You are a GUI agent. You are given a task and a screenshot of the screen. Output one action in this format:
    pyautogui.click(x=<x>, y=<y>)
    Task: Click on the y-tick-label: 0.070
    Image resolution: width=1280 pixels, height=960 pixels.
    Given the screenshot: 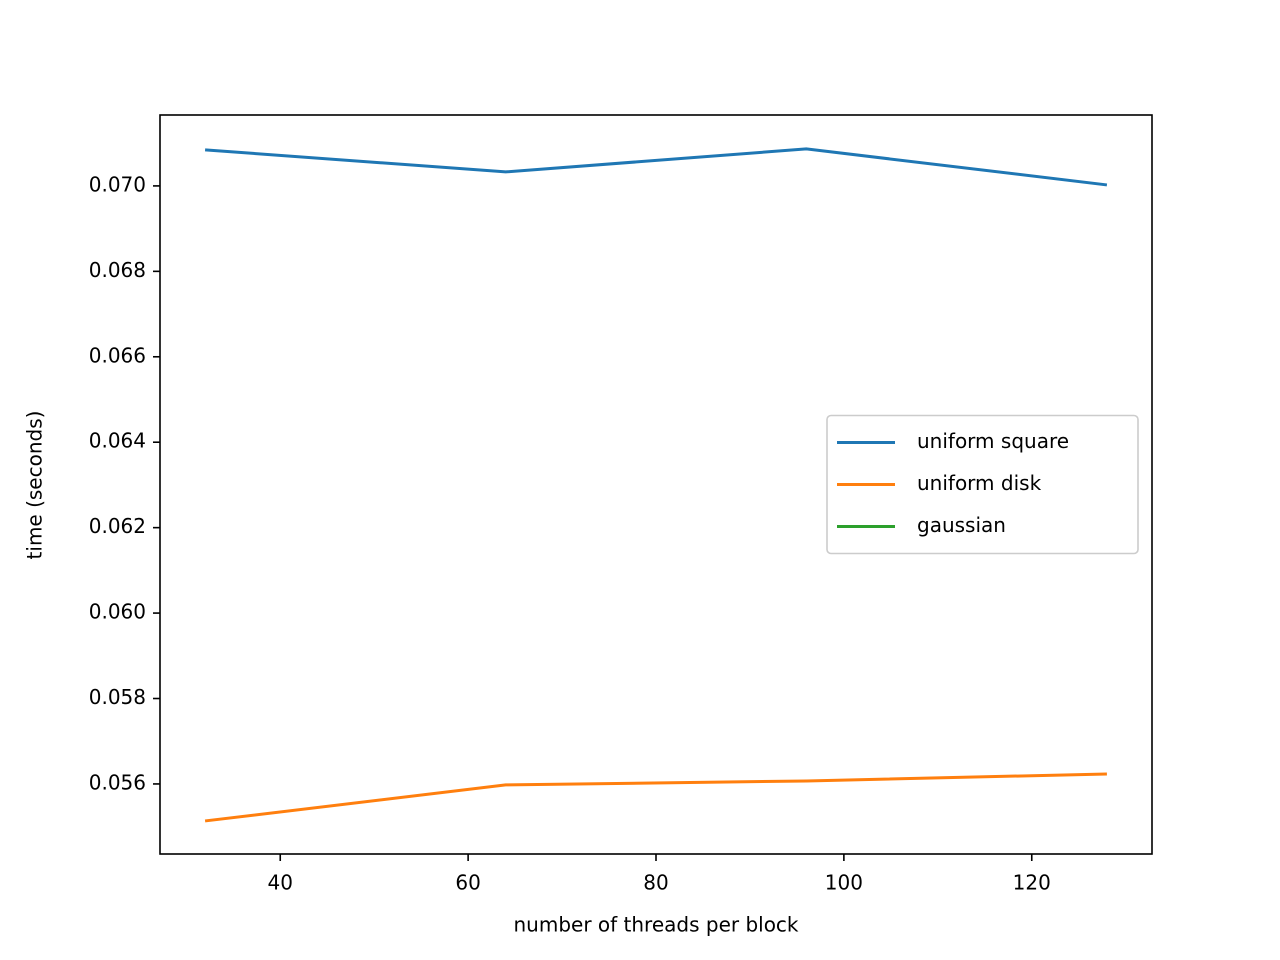 What is the action you would take?
    pyautogui.click(x=117, y=184)
    